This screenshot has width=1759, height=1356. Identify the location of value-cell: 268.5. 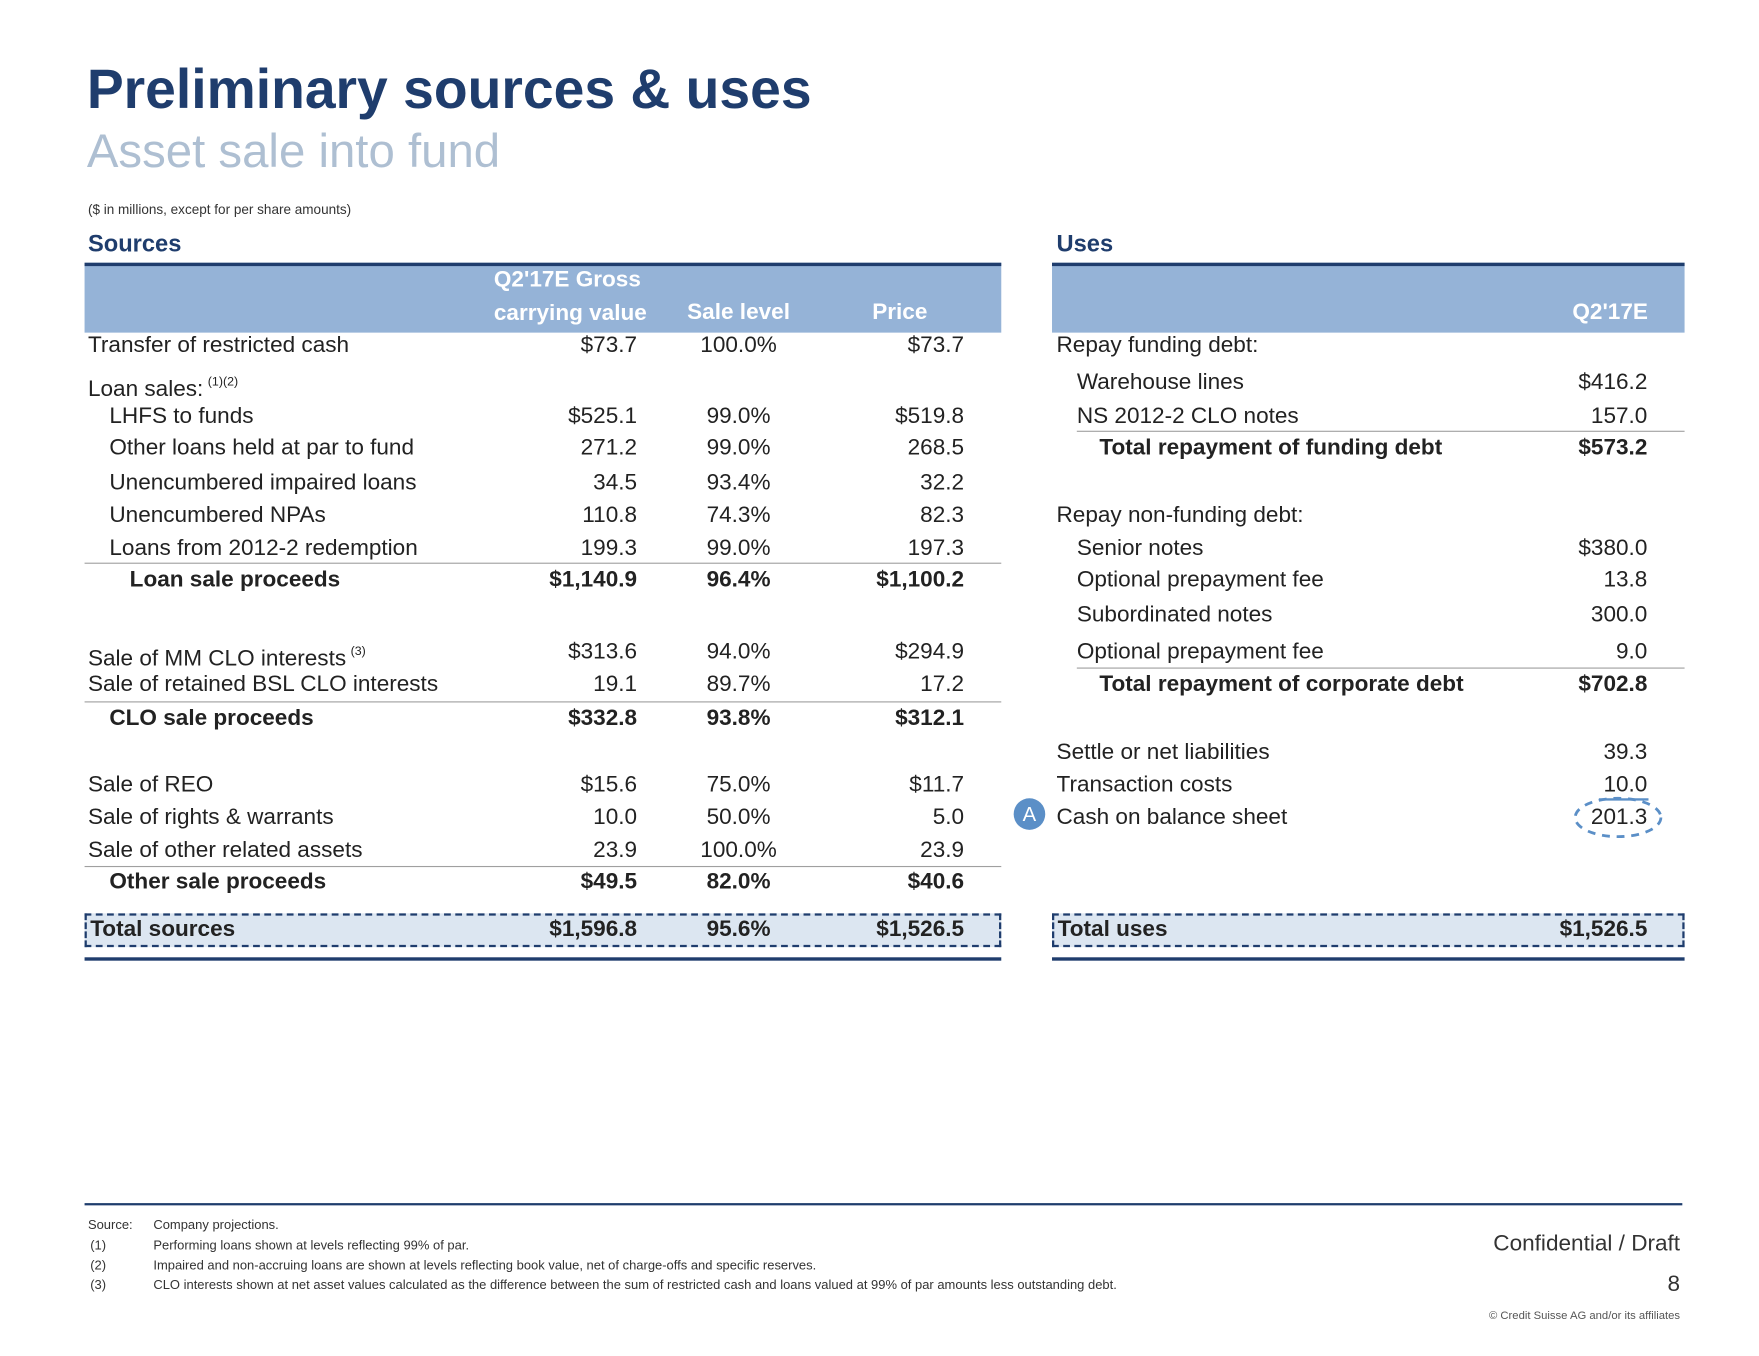
(936, 448).